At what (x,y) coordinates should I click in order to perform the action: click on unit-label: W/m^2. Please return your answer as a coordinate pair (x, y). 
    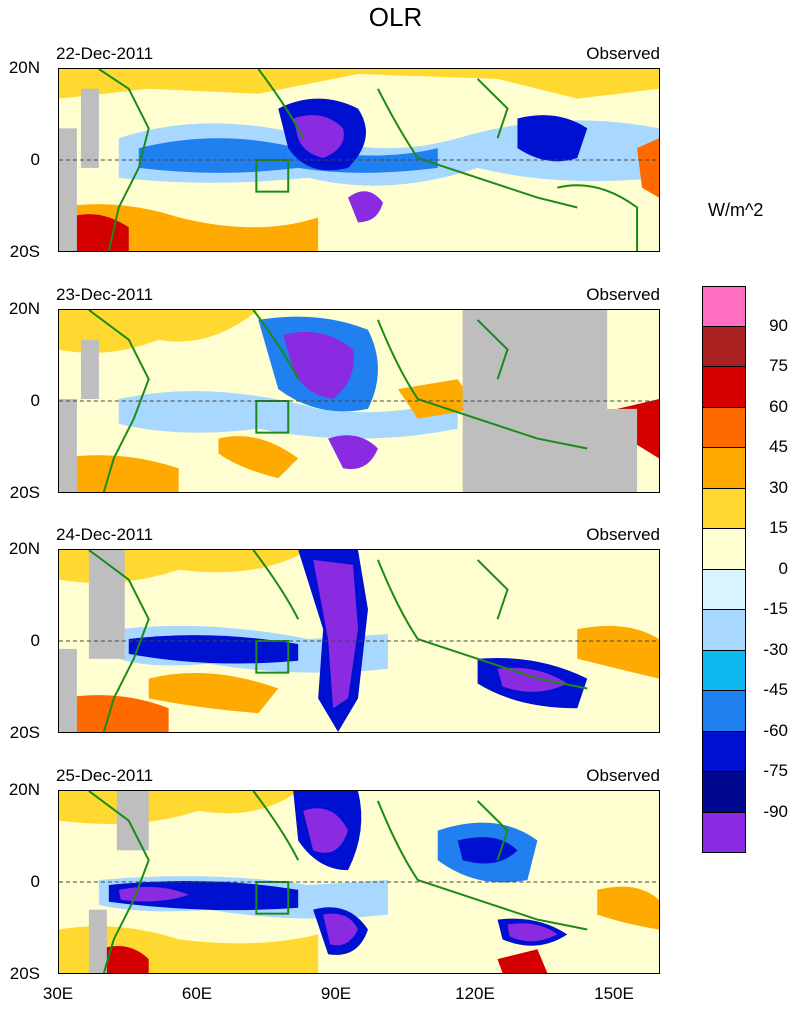
    Looking at the image, I should click on (736, 210).